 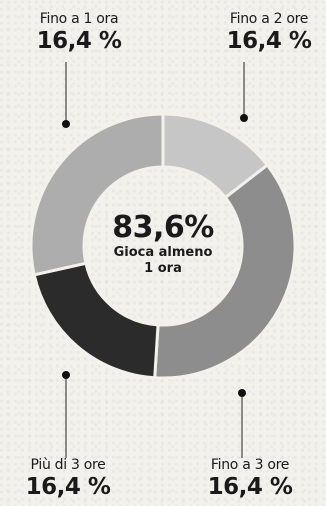 I want to click on slice-label-fino-a-2-ore: Fino a 2 ore 16,4 %, so click(x=269, y=32).